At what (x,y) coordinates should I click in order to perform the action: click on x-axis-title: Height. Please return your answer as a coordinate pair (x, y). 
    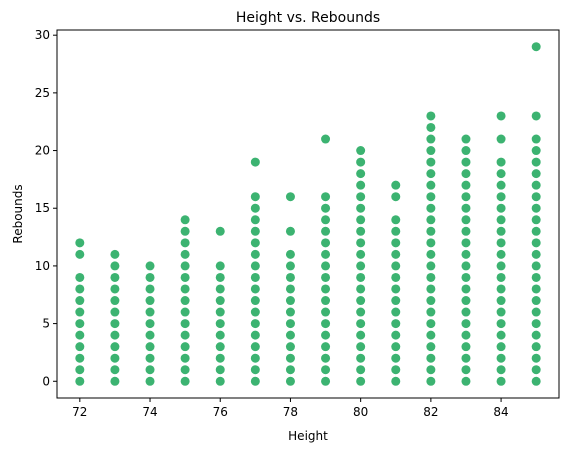
    Looking at the image, I should click on (308, 436).